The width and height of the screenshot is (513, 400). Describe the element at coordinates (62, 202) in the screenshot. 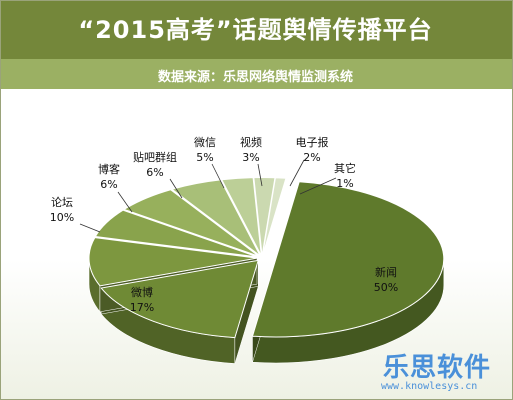

I see `slice-label: 论坛` at that location.